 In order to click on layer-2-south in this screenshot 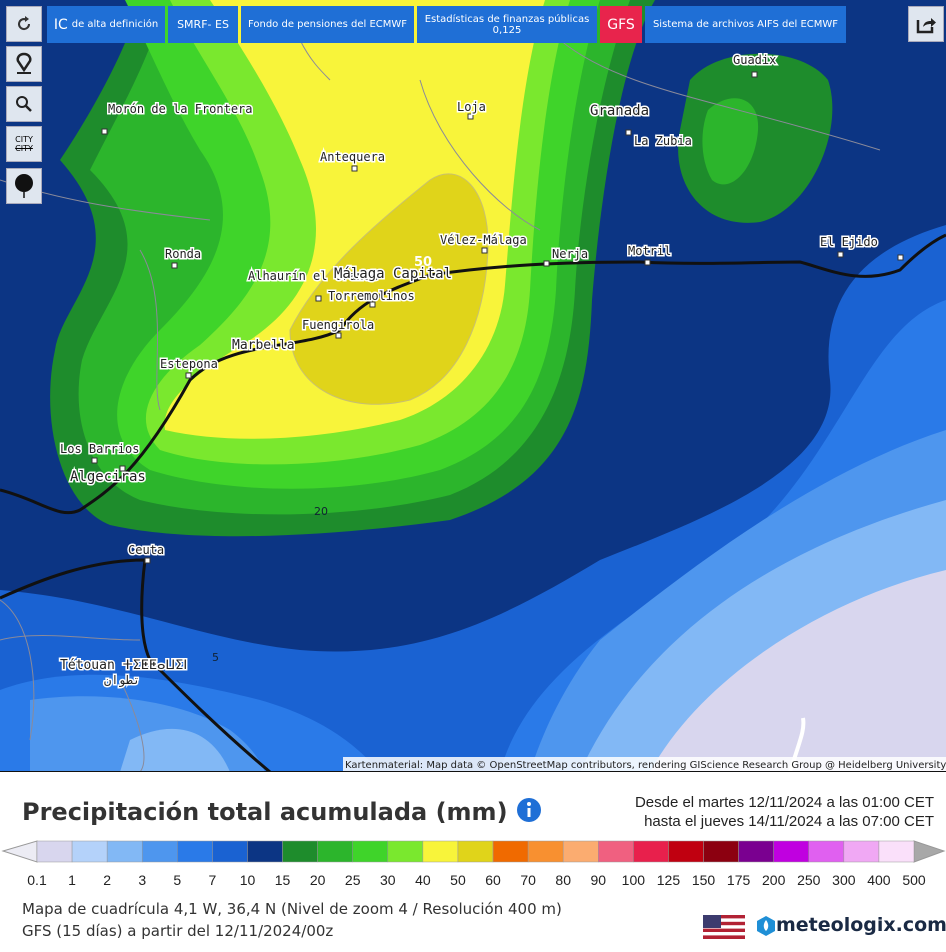, I will do `click(175, 750)`.